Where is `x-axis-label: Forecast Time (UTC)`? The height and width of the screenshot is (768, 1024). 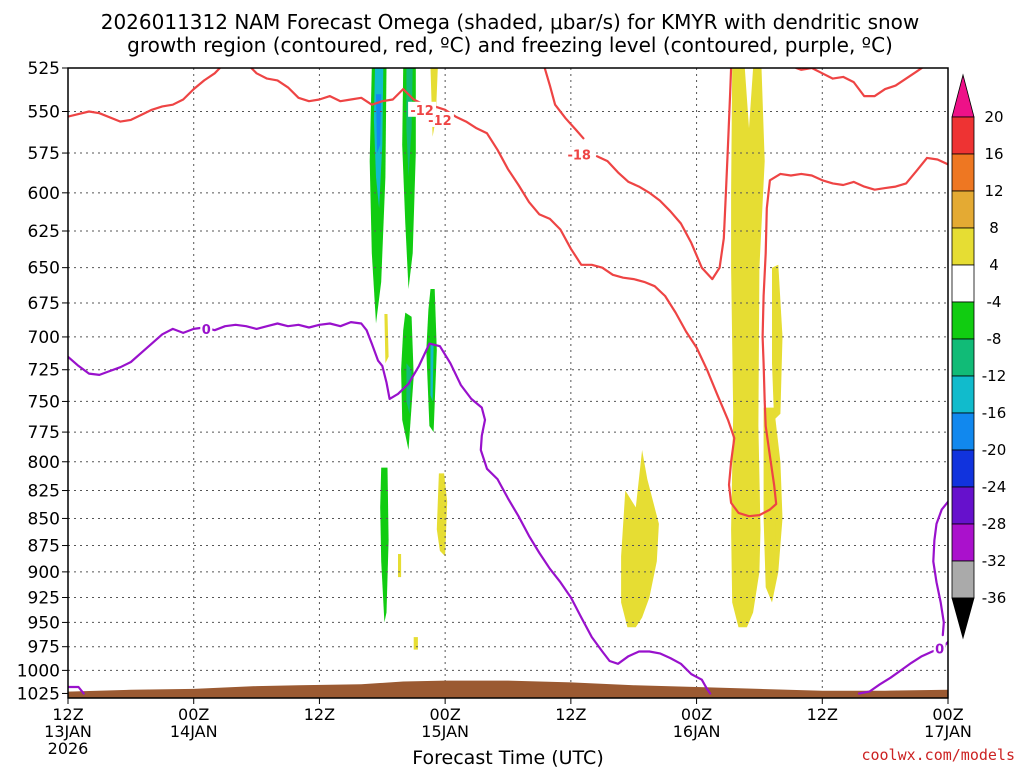 x-axis-label: Forecast Time (UTC) is located at coordinates (507, 757).